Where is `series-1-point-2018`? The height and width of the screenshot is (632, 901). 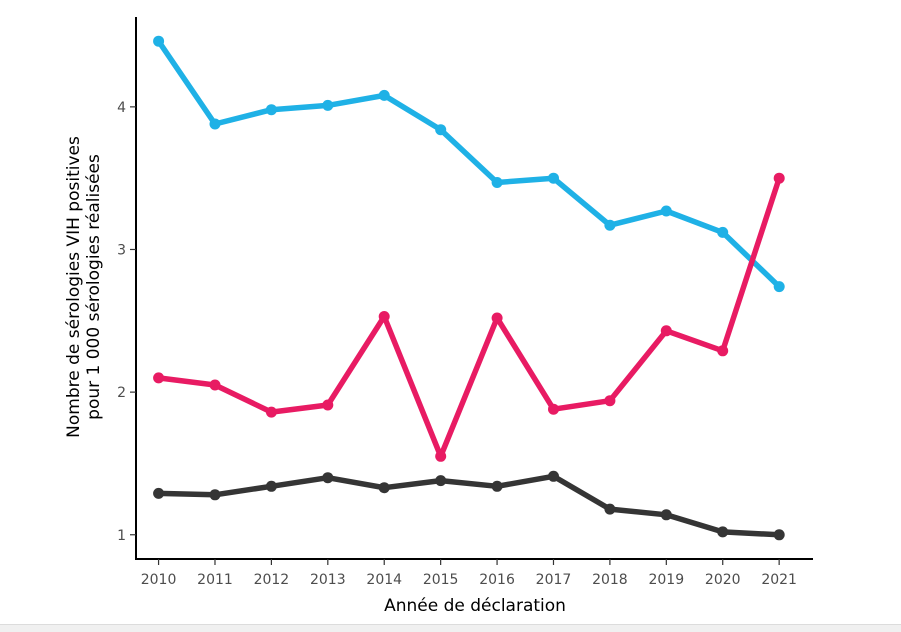
series-1-point-2018 is located at coordinates (610, 225).